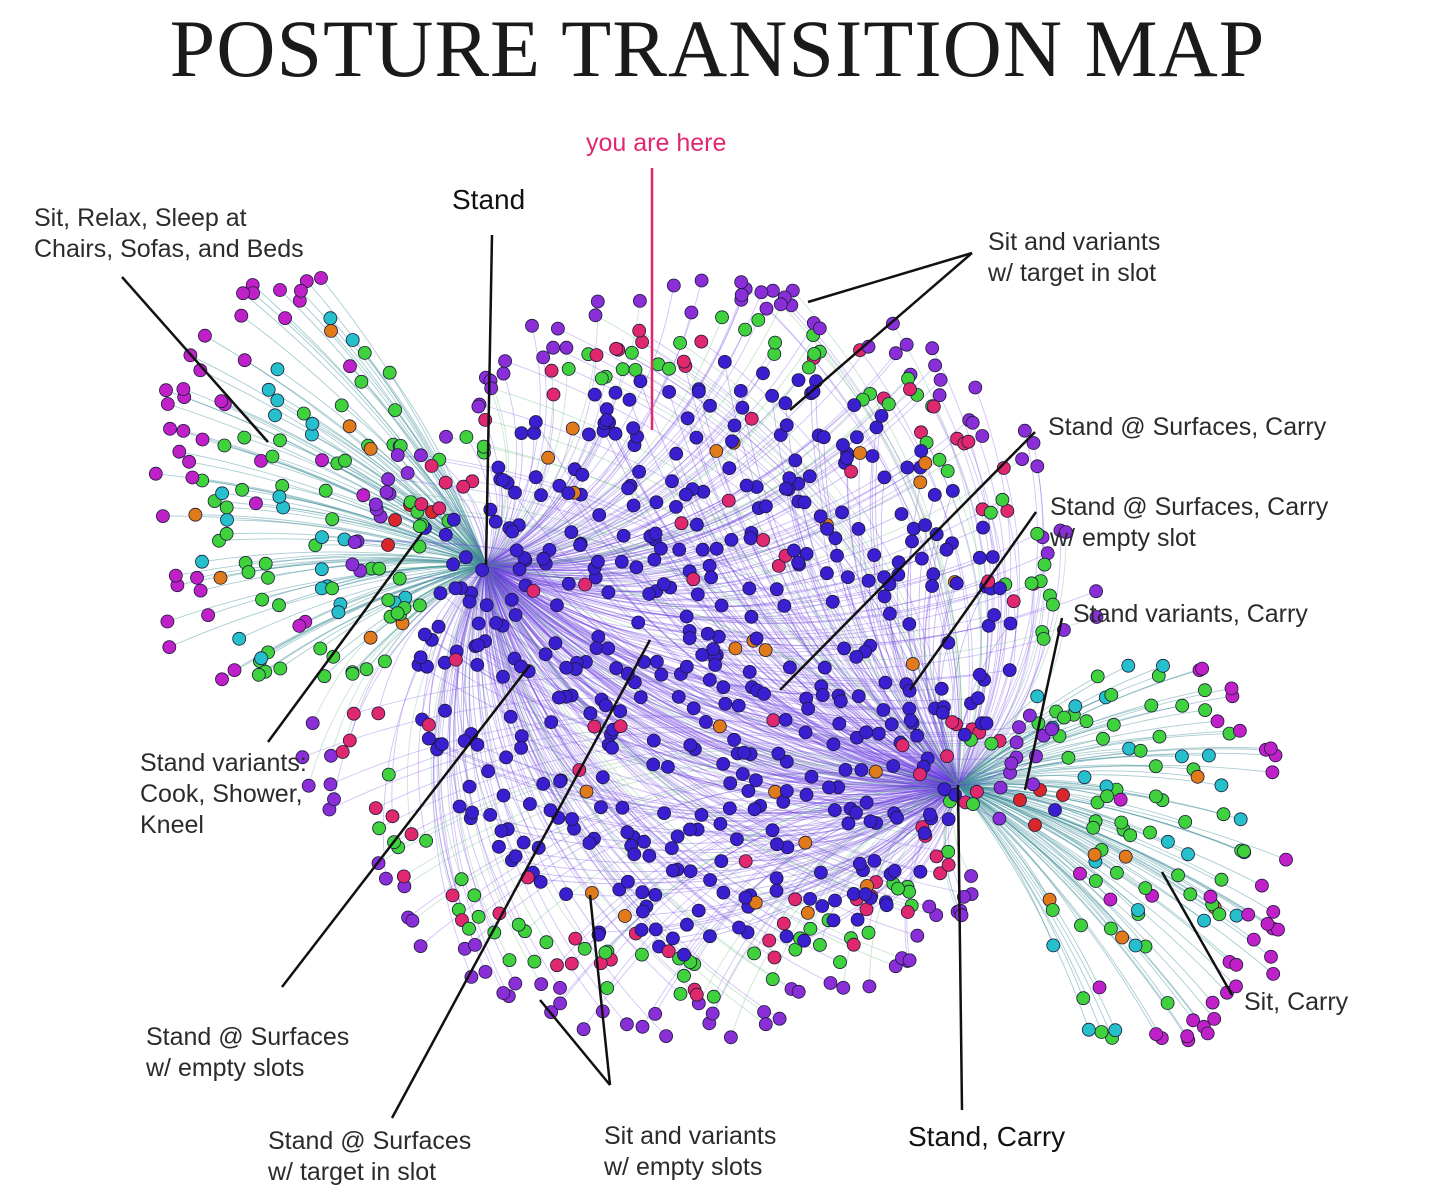  I want to click on label-sit-target: Sit and variants w/ target in slot, so click(1074, 258).